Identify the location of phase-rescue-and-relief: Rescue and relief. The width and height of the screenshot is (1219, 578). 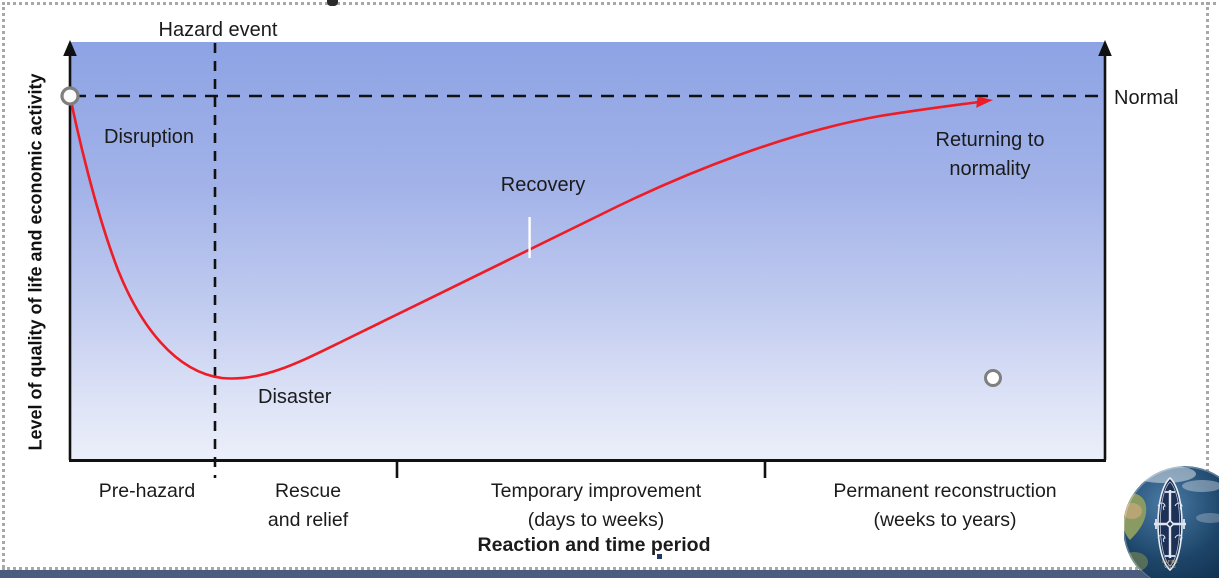
(308, 506).